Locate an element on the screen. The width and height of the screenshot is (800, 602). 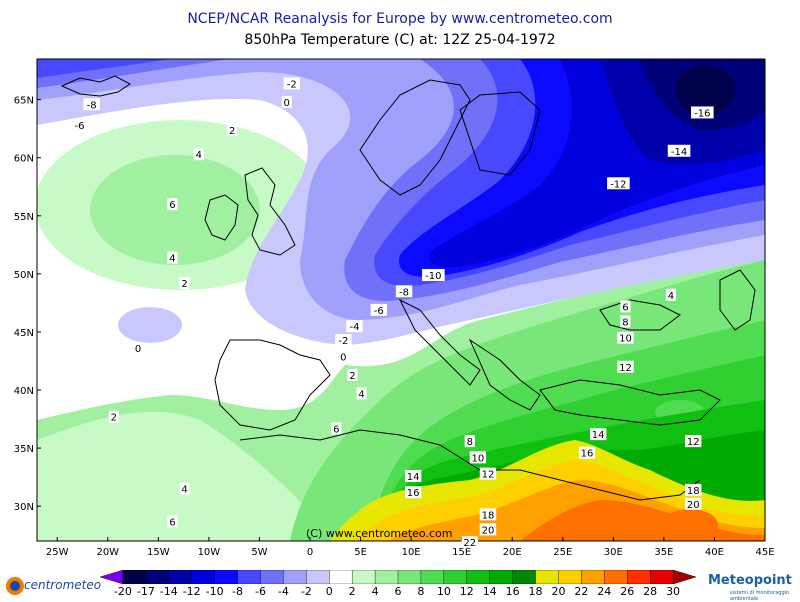
contour-label-text: 14 is located at coordinates (598, 435).